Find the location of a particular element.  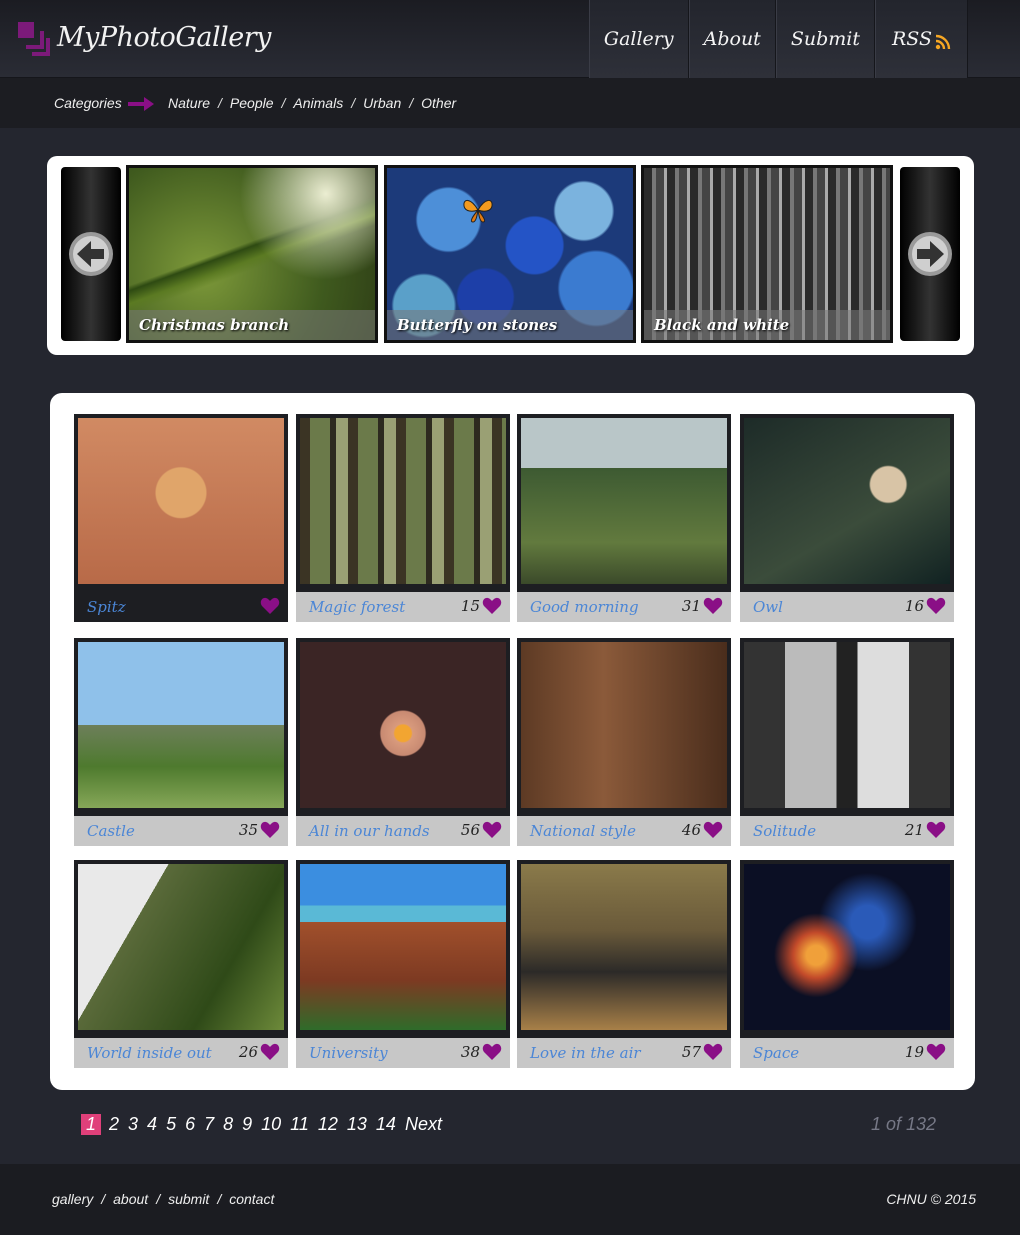

photo-title: Owl is located at coordinates (768, 607).